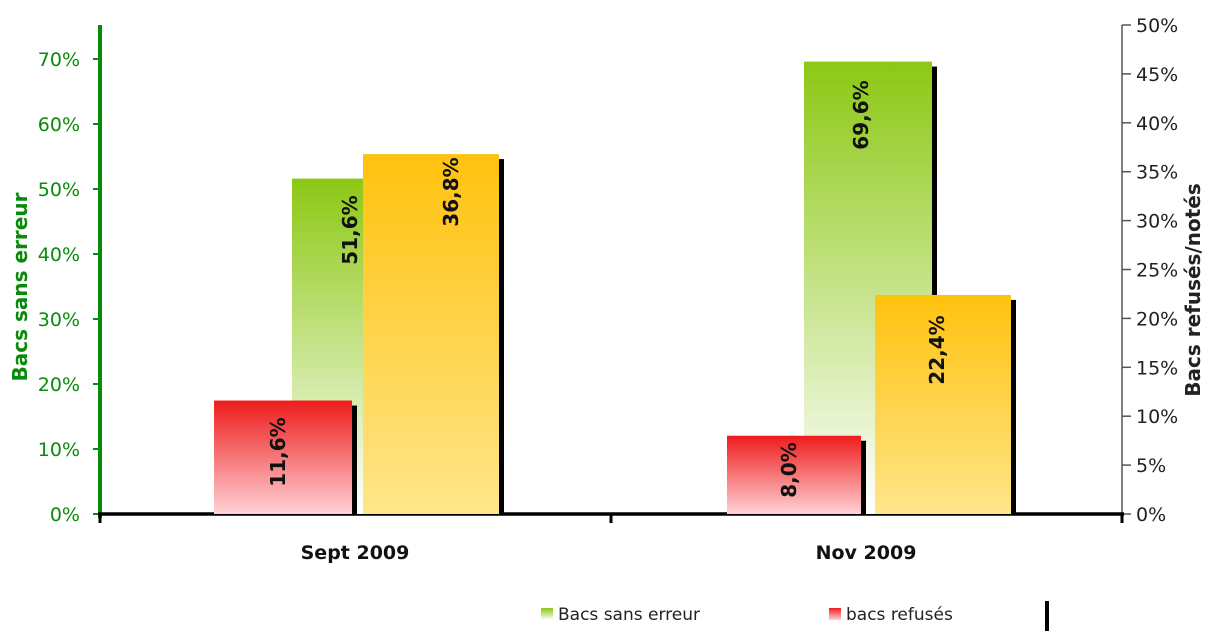  I want to click on right-tick-label: 15%, so click(1157, 368).